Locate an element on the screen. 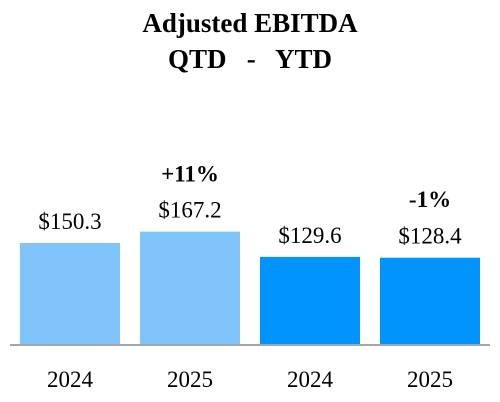 This screenshot has height=402, width=500. change-label-ytd: -1% is located at coordinates (430, 199).